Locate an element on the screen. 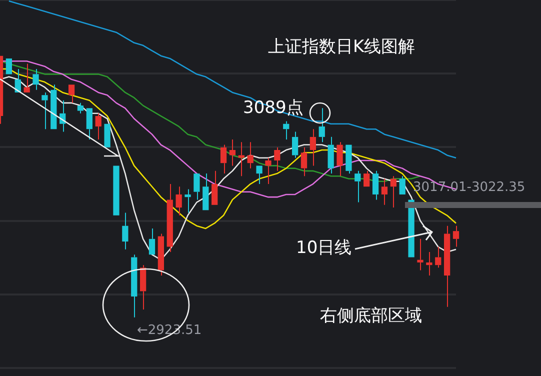 The width and height of the screenshot is (541, 376). chart-title: 上证指数日K线图解 is located at coordinates (342, 47).